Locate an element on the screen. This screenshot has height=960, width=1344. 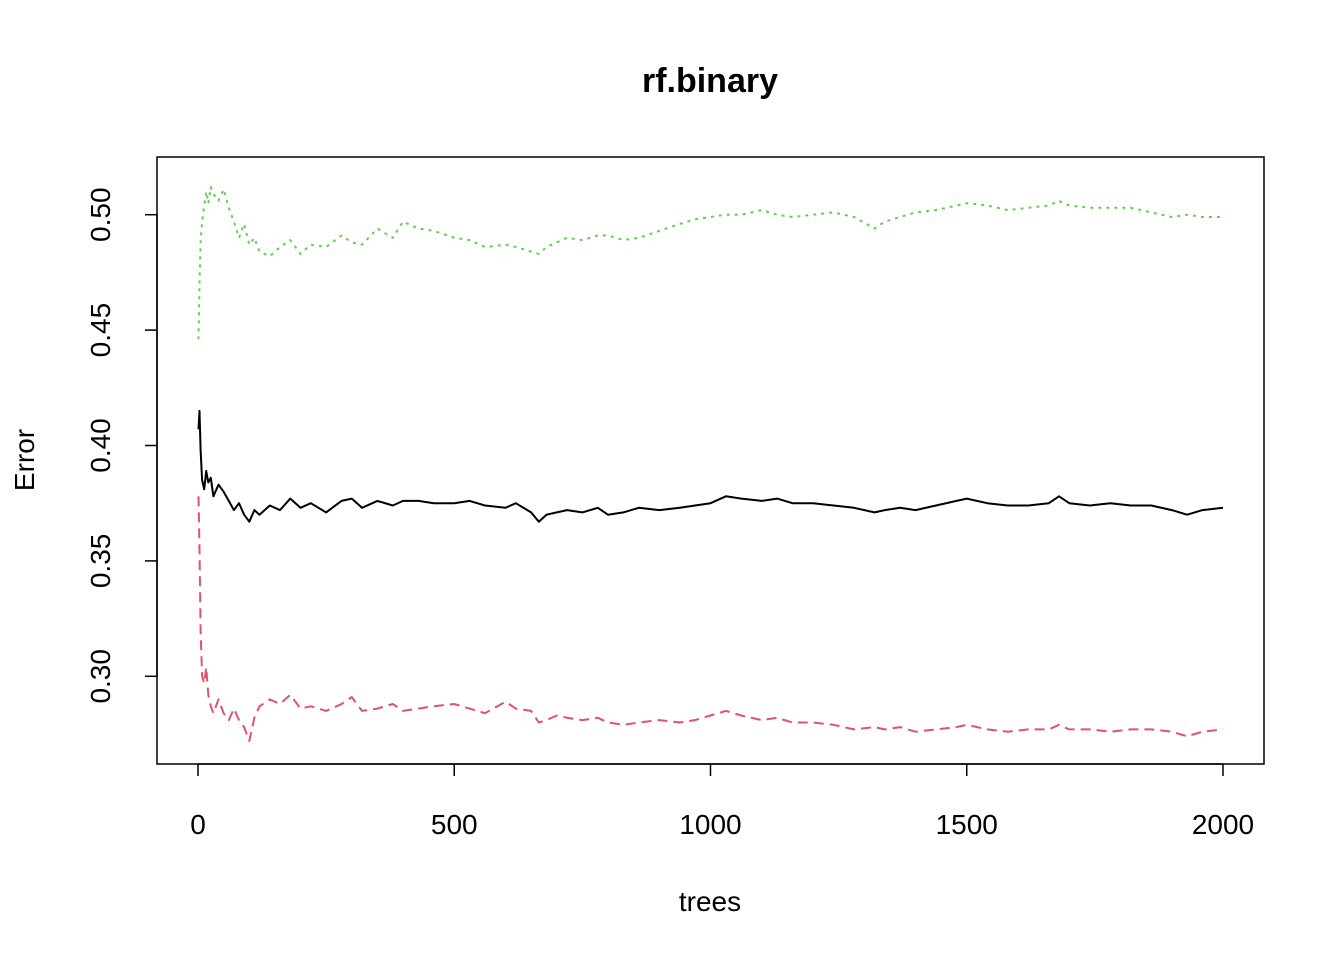
x-tick-label: 0 is located at coordinates (198, 824).